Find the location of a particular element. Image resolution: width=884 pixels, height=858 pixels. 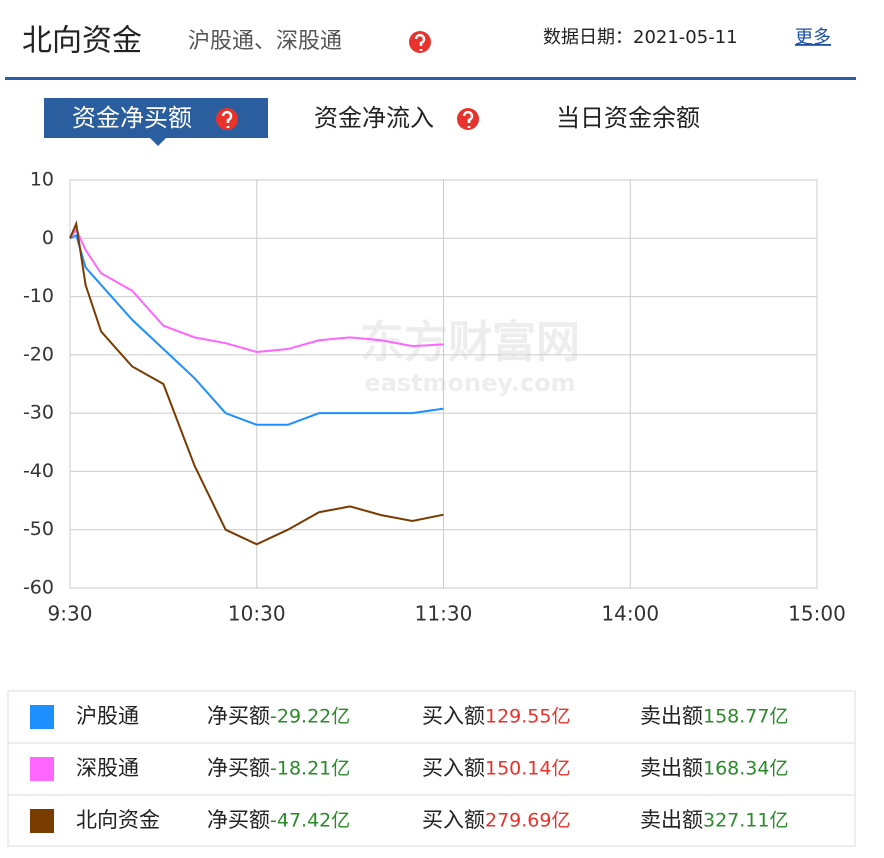

stat-value: 158.77亿 is located at coordinates (745, 717).